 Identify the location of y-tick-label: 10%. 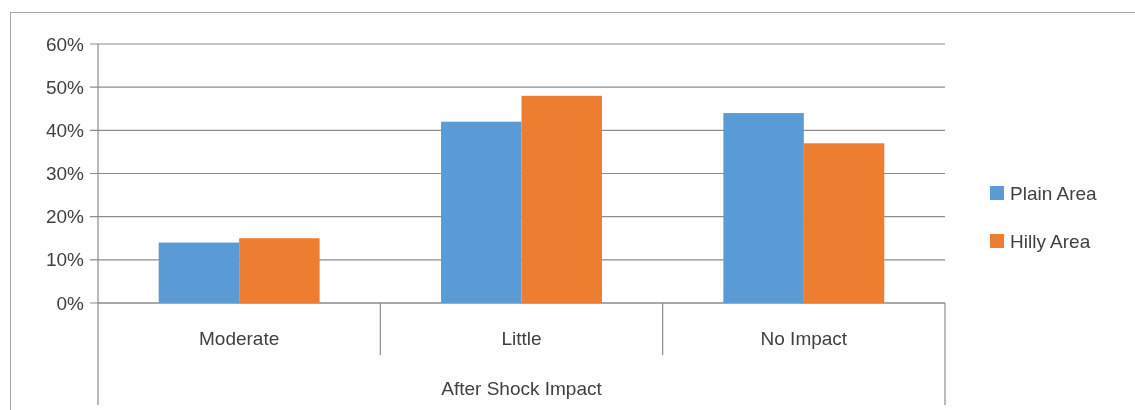
(65, 260).